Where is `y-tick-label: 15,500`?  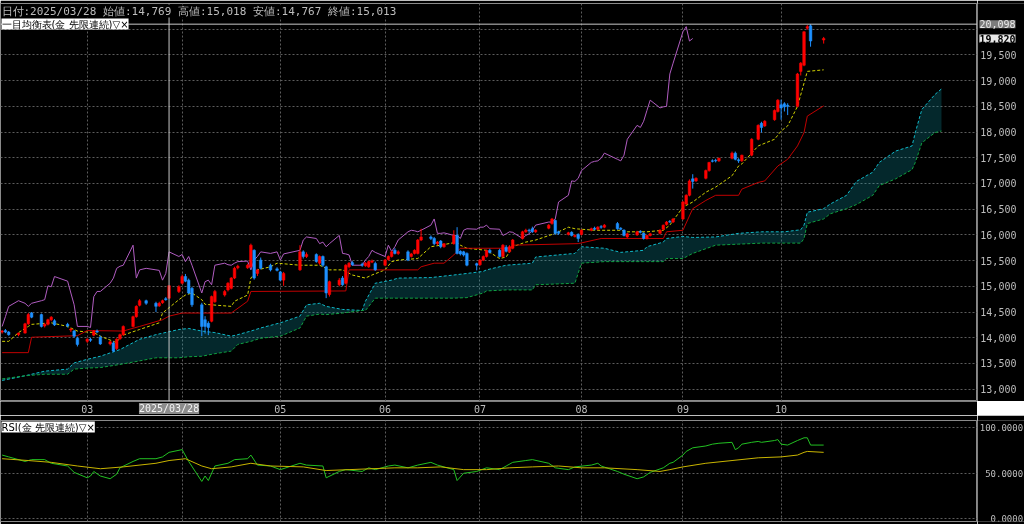
y-tick-label: 15,500 is located at coordinates (998, 261).